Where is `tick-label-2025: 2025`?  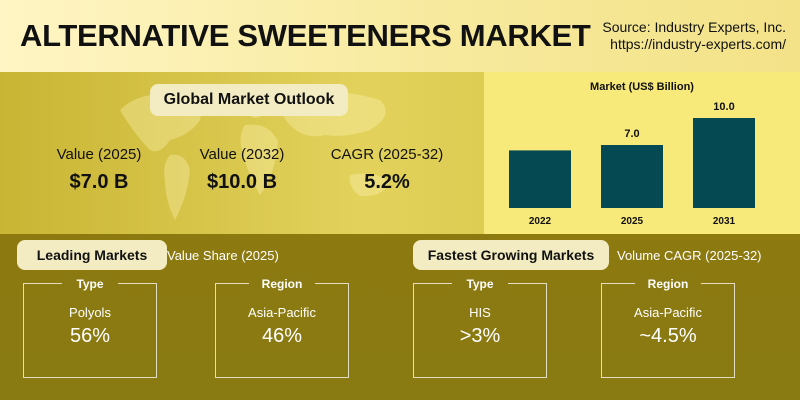
tick-label-2025: 2025 is located at coordinates (632, 221).